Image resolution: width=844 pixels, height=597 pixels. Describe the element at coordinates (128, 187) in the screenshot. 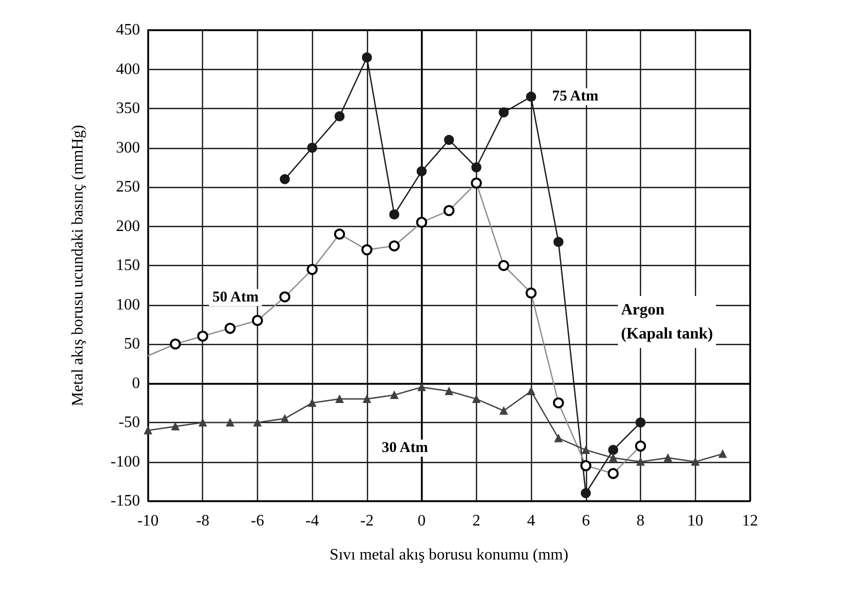

I see `y-tick-label: 250` at that location.